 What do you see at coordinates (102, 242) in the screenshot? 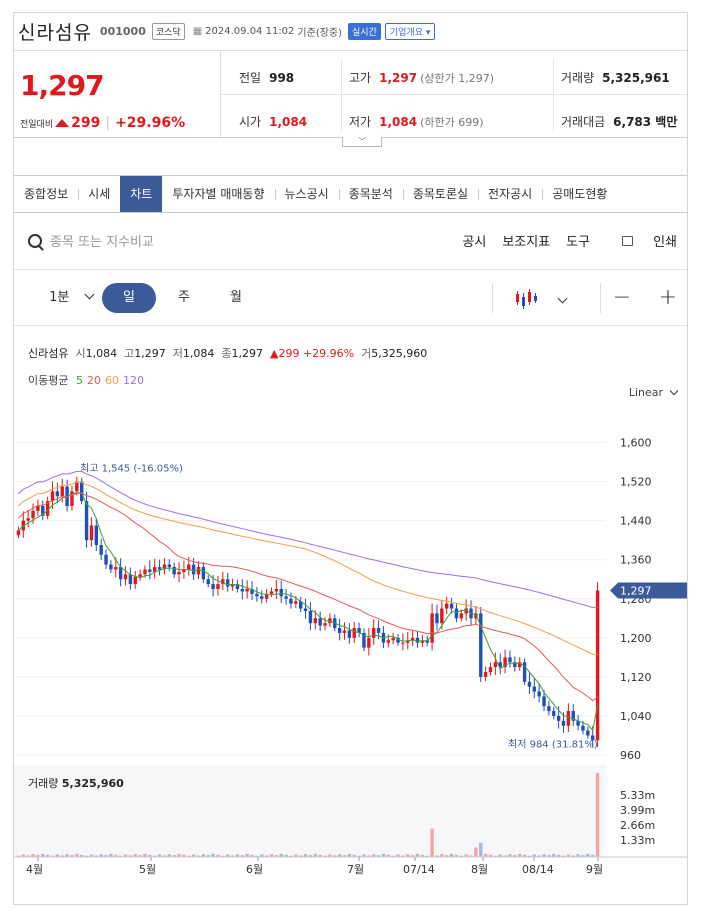
I see `search-placeholder: 종목 또는 지수비교` at bounding box center [102, 242].